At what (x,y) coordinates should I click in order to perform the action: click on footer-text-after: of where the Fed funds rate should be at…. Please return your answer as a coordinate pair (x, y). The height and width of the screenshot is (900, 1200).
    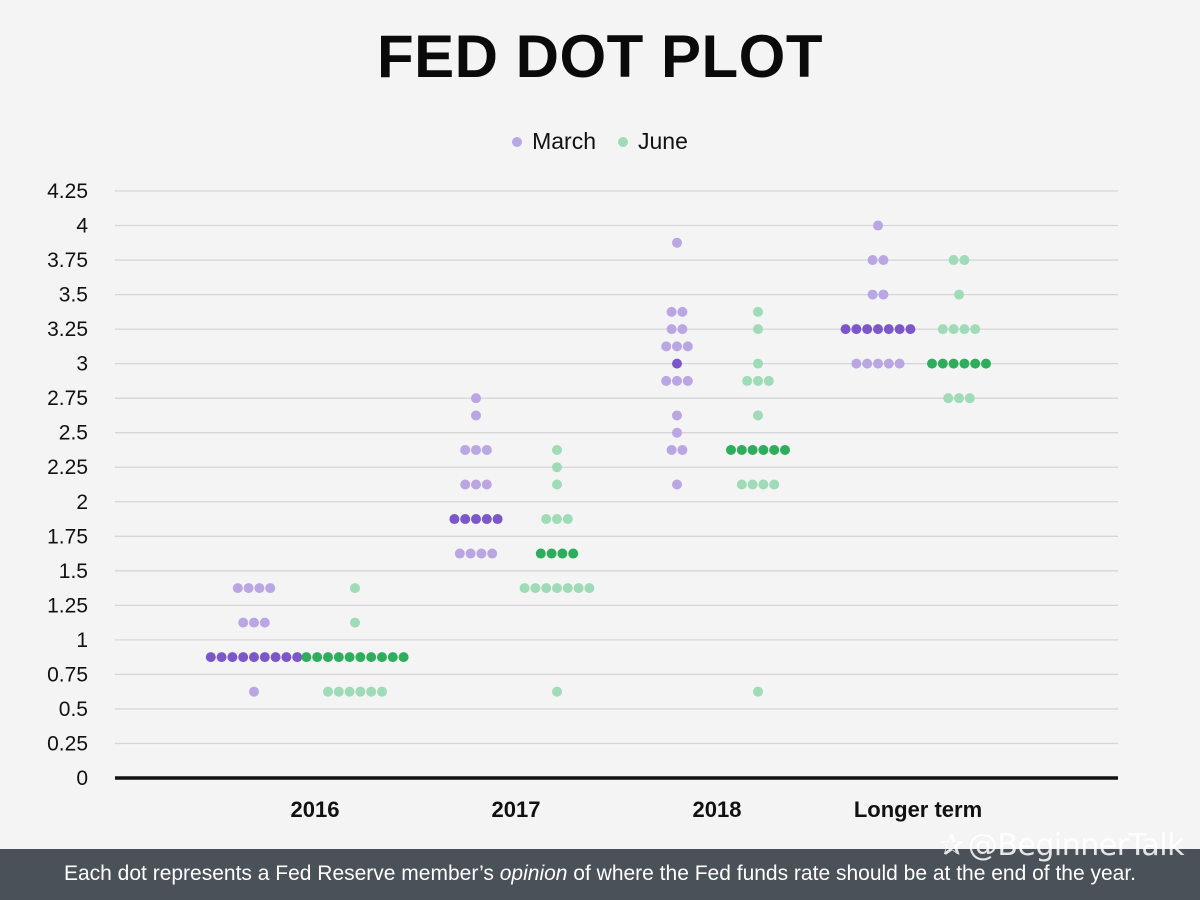
    Looking at the image, I should click on (852, 873).